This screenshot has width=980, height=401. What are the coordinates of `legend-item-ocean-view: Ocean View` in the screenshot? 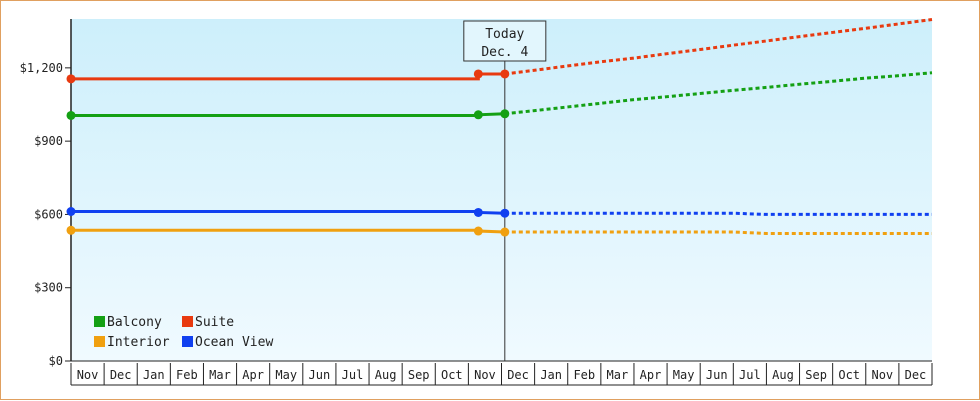 It's located at (227, 342).